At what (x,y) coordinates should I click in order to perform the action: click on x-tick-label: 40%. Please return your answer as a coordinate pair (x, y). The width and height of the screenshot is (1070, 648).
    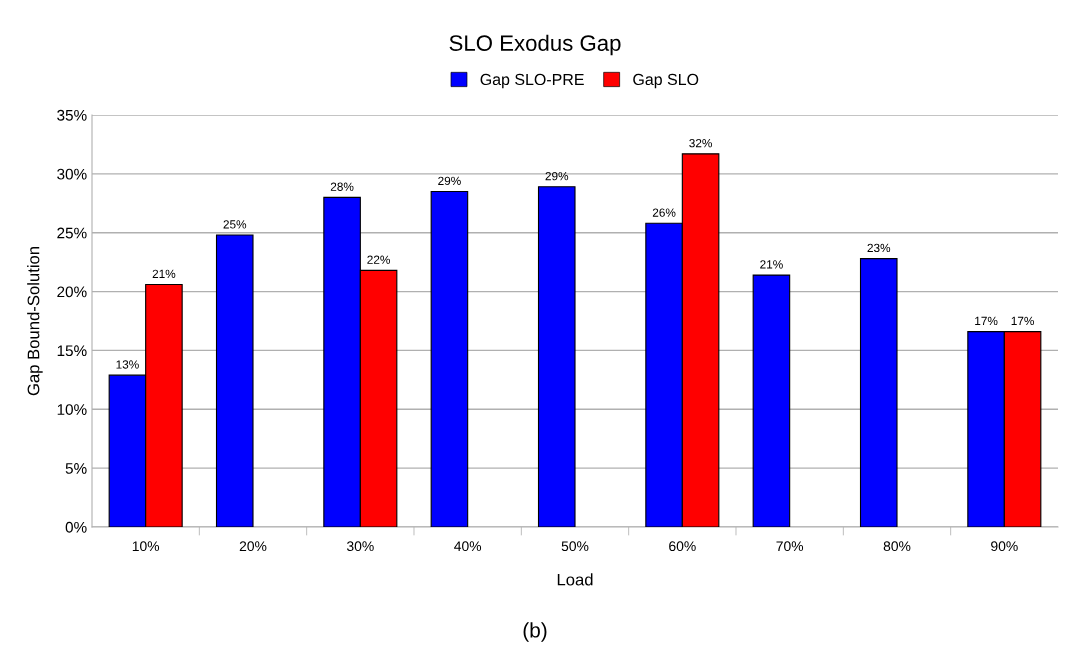
    Looking at the image, I should click on (468, 546).